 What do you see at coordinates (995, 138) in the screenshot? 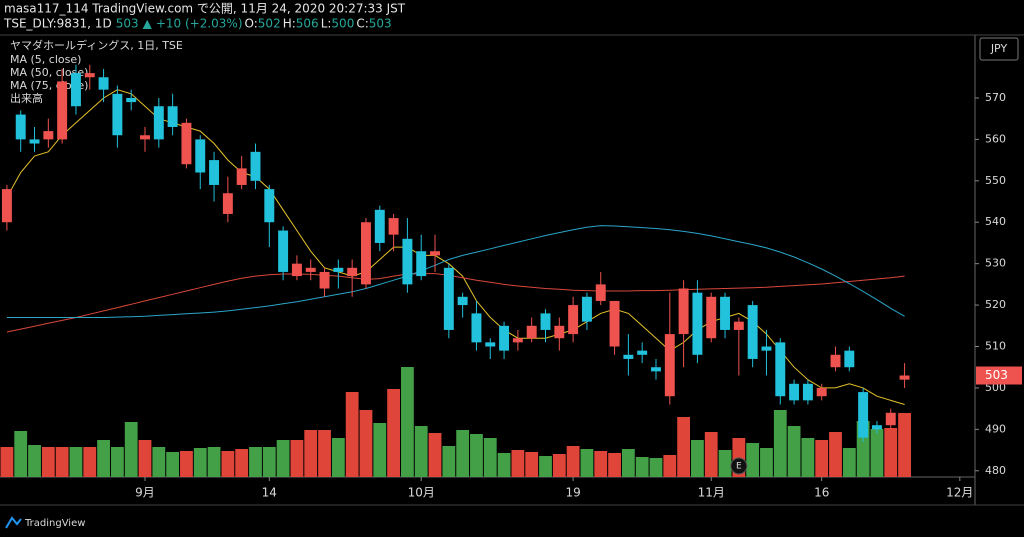
I see `y-tick-label: 560` at bounding box center [995, 138].